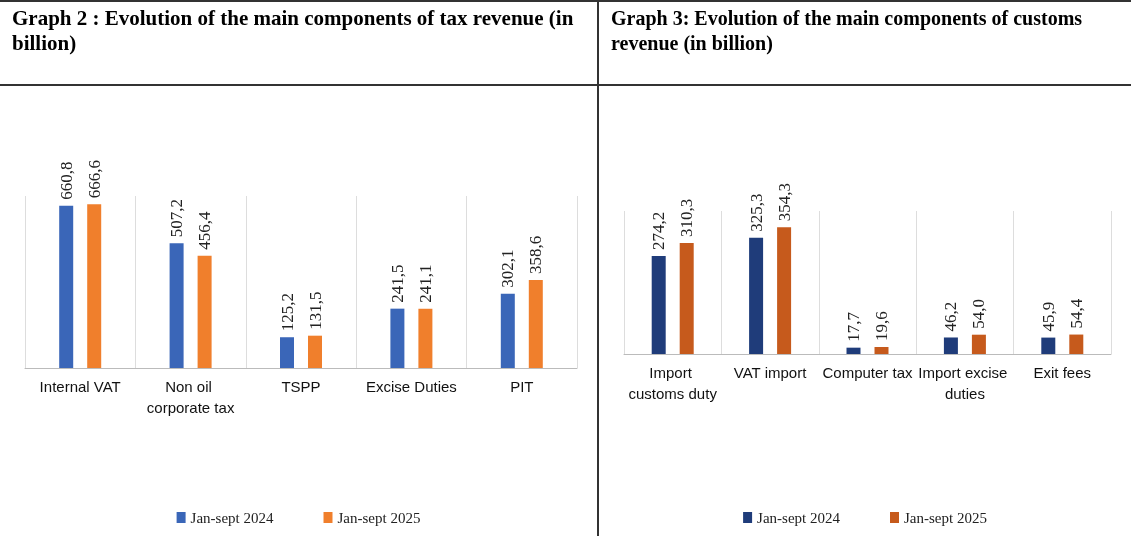 The height and width of the screenshot is (536, 1131). Describe the element at coordinates (784, 202) in the screenshot. I see `data-label: 354,3` at that location.